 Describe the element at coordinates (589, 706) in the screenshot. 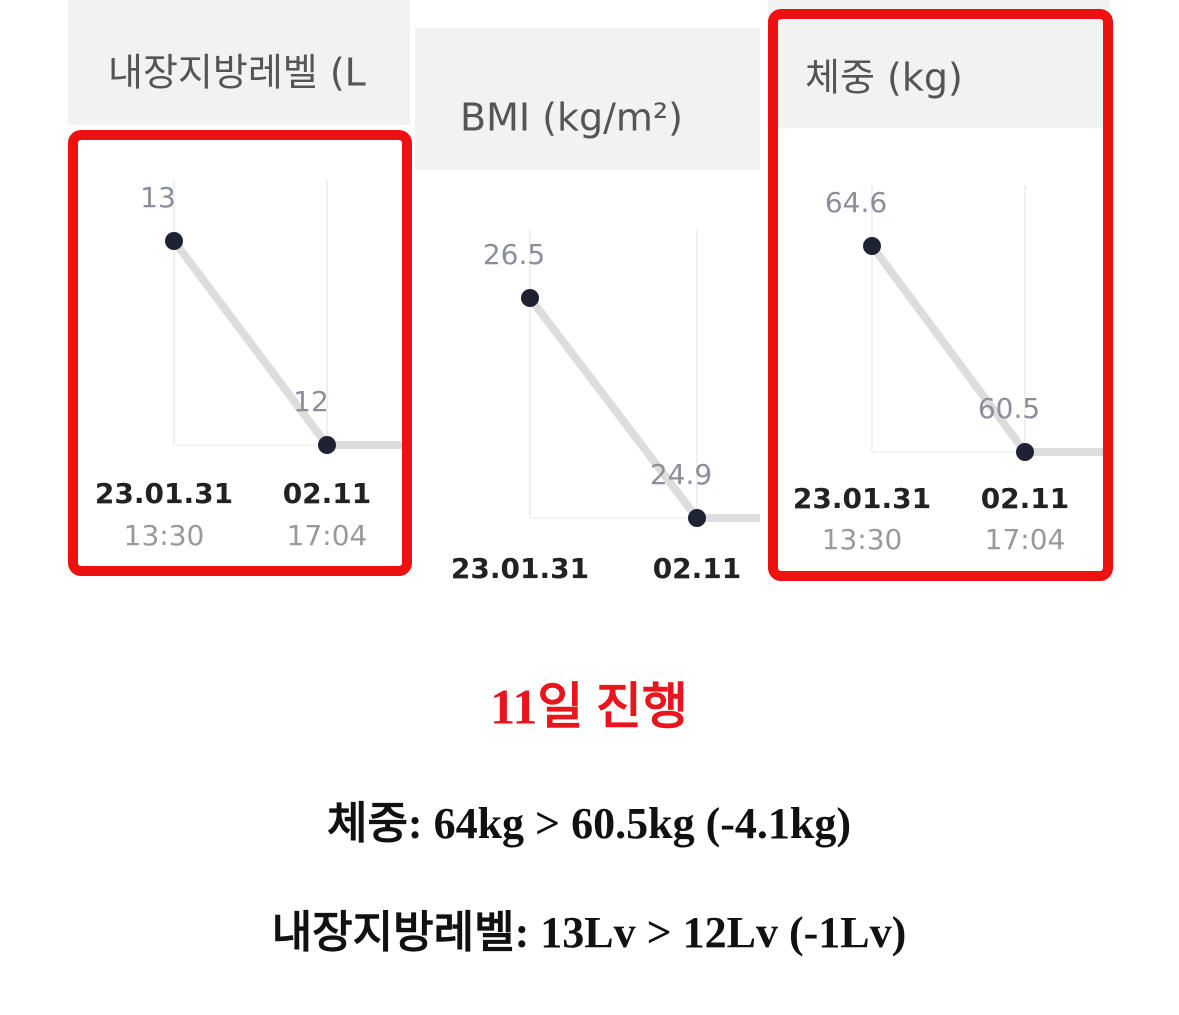

I see `caption-heading: 11일 진행` at that location.